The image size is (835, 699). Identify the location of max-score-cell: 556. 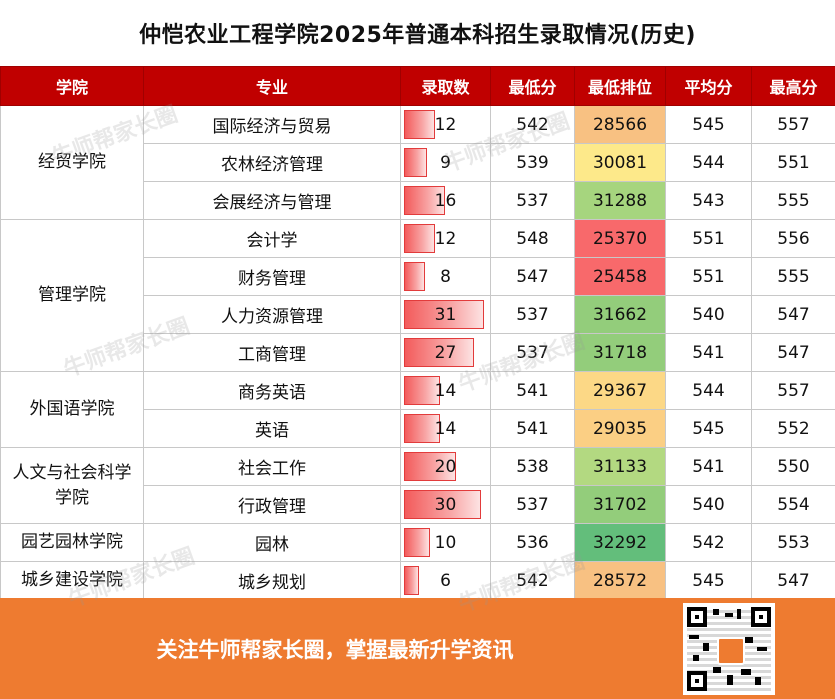
(793, 238).